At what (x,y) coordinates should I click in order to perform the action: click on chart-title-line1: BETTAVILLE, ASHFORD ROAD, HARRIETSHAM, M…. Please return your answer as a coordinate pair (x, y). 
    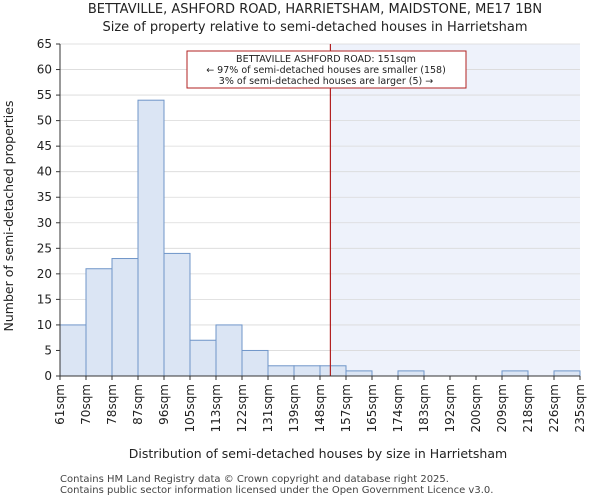
    Looking at the image, I should click on (315, 9).